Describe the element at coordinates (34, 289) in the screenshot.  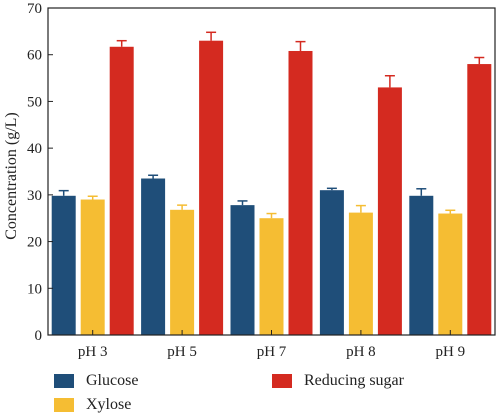
I see `y-tick-label: 10` at that location.